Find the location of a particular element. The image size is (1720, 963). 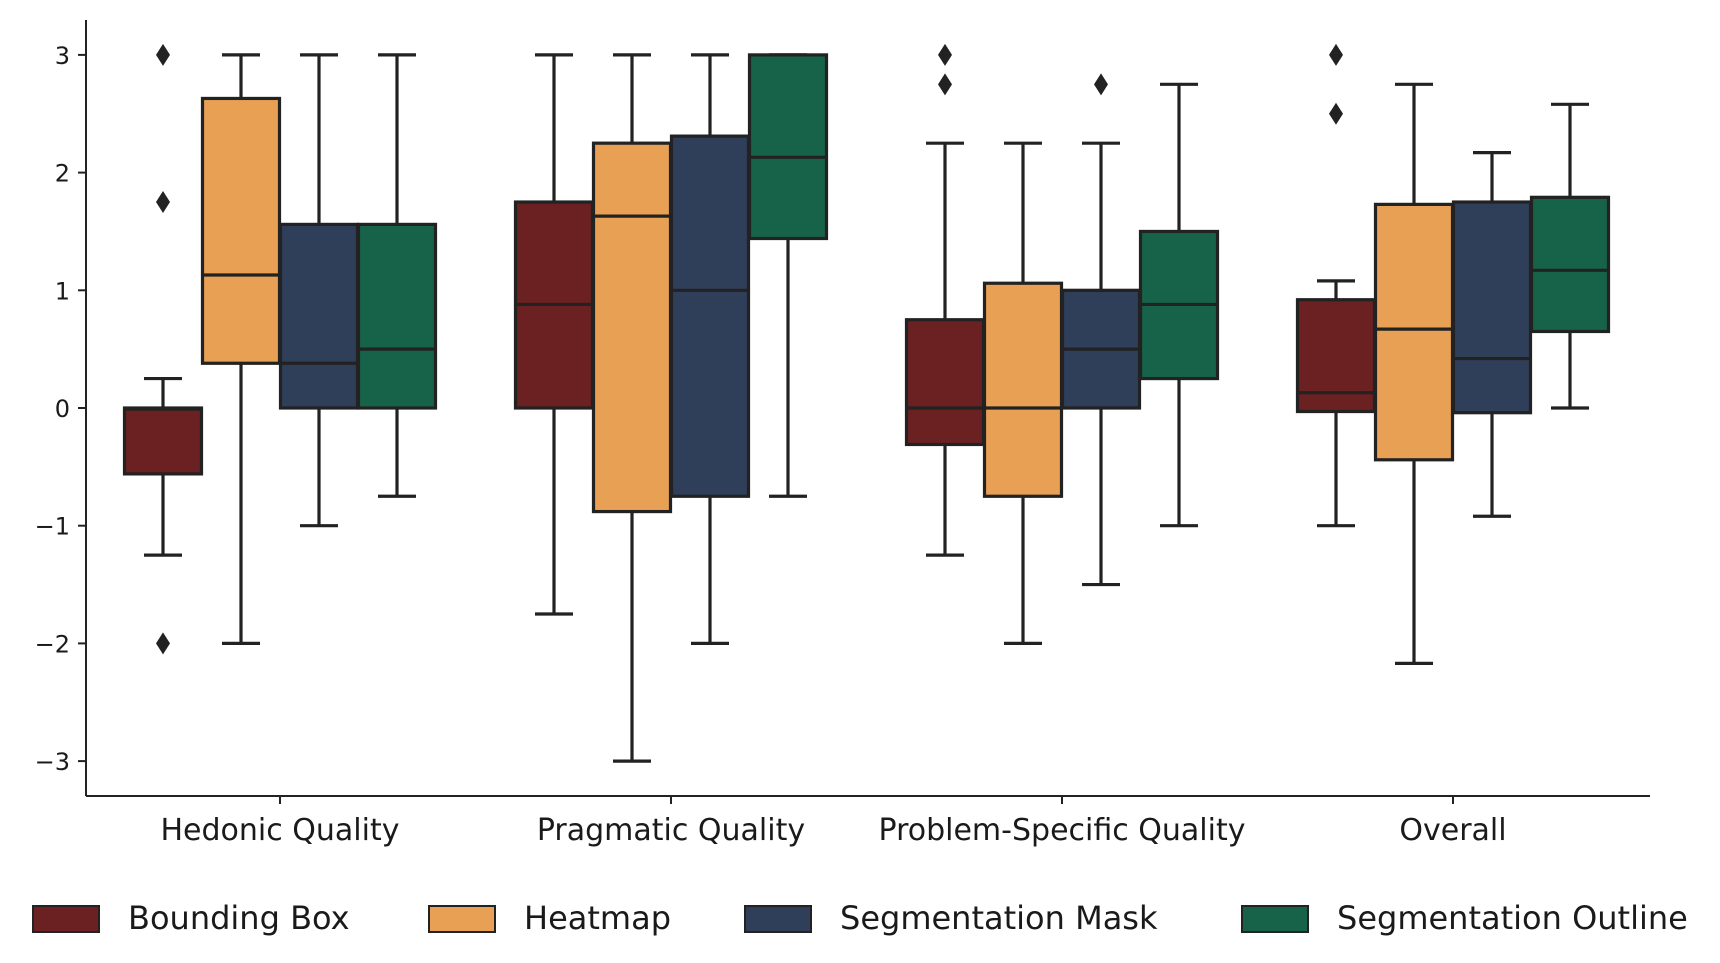

x-tick-label: Overall is located at coordinates (1452, 830).